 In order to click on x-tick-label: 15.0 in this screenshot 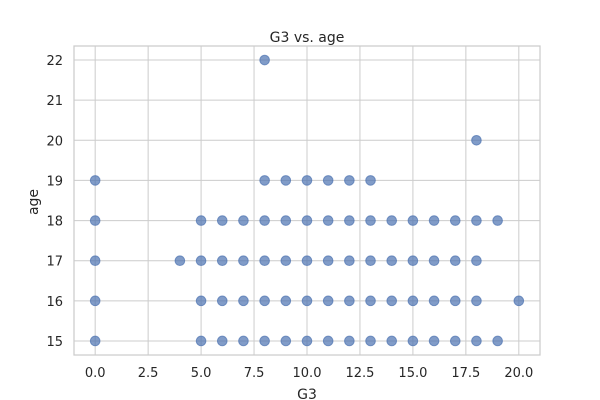, I will do `click(412, 373)`.